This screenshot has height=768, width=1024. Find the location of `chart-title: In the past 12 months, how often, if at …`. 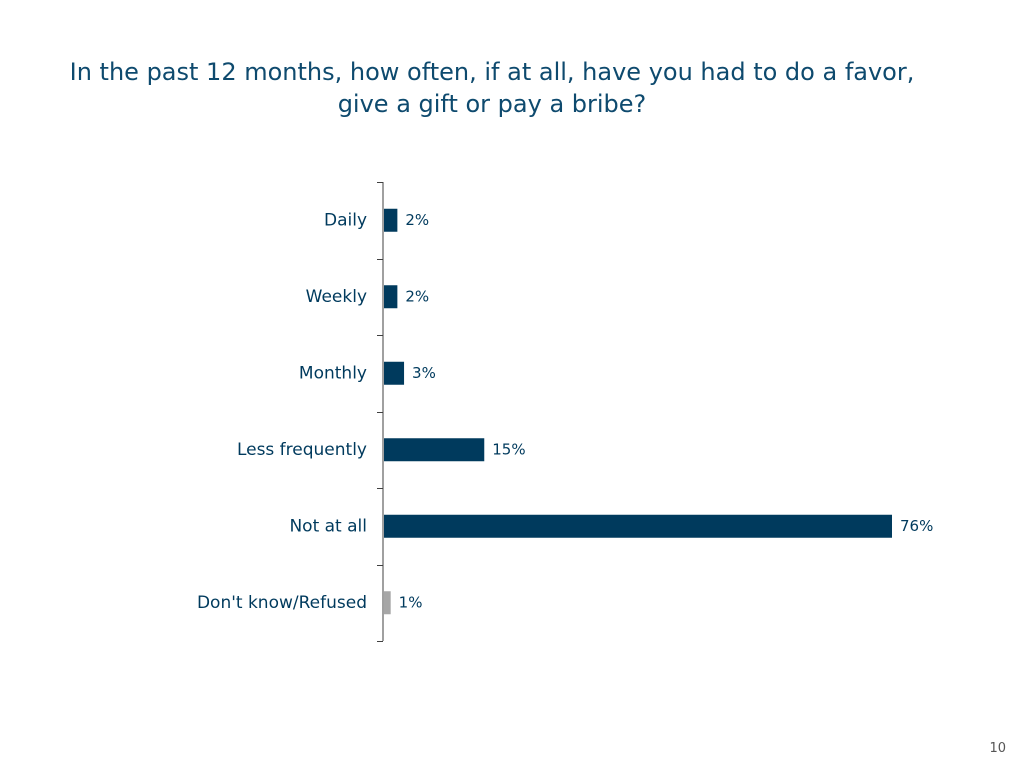

chart-title: In the past 12 months, how often, if at … is located at coordinates (492, 88).